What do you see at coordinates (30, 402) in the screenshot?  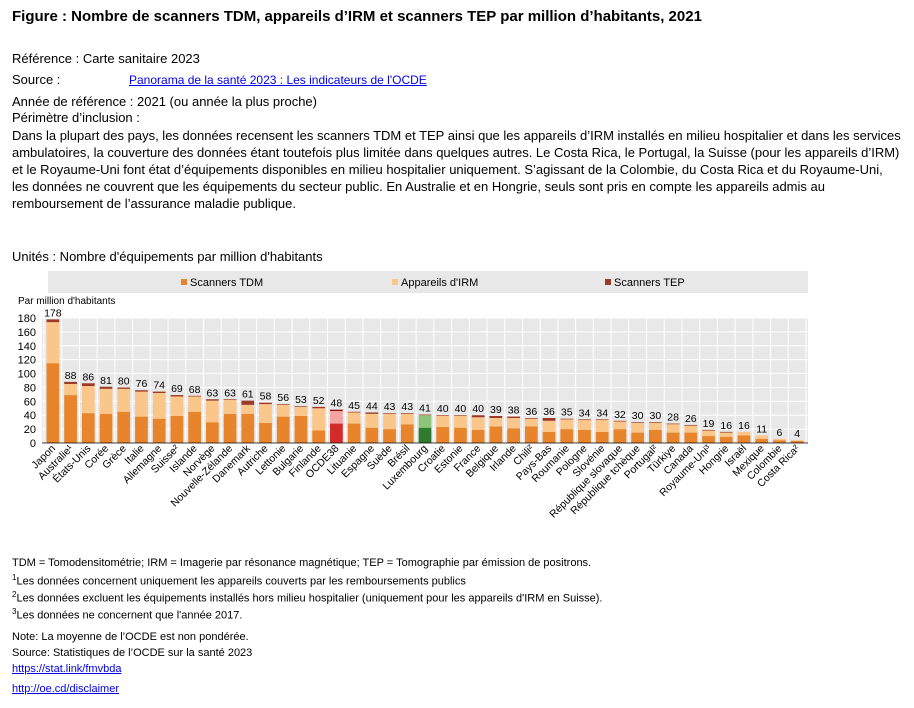 I see `y-tick-label: 60` at bounding box center [30, 402].